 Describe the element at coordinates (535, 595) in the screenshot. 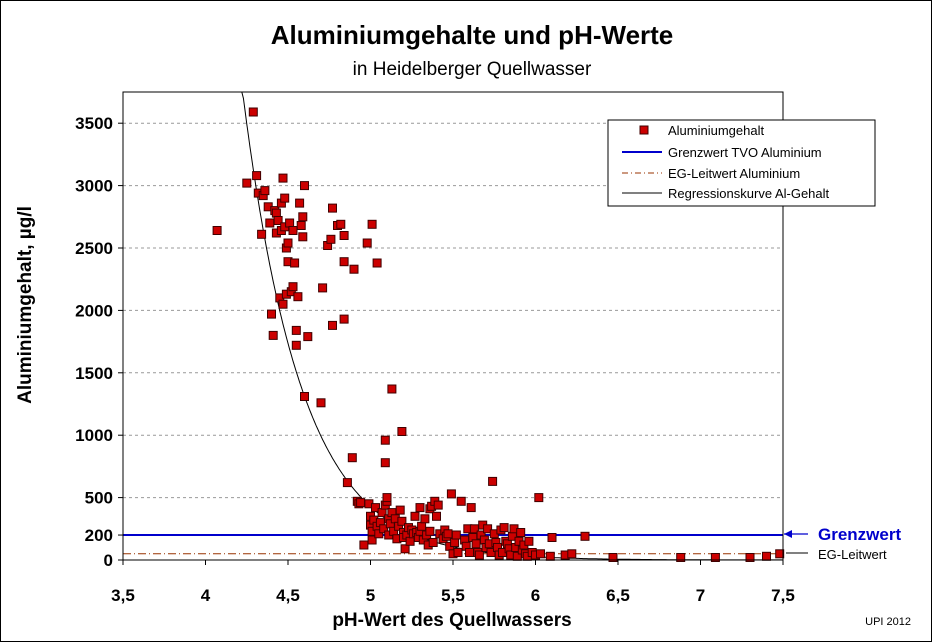

I see `x-tick-label: 6` at that location.